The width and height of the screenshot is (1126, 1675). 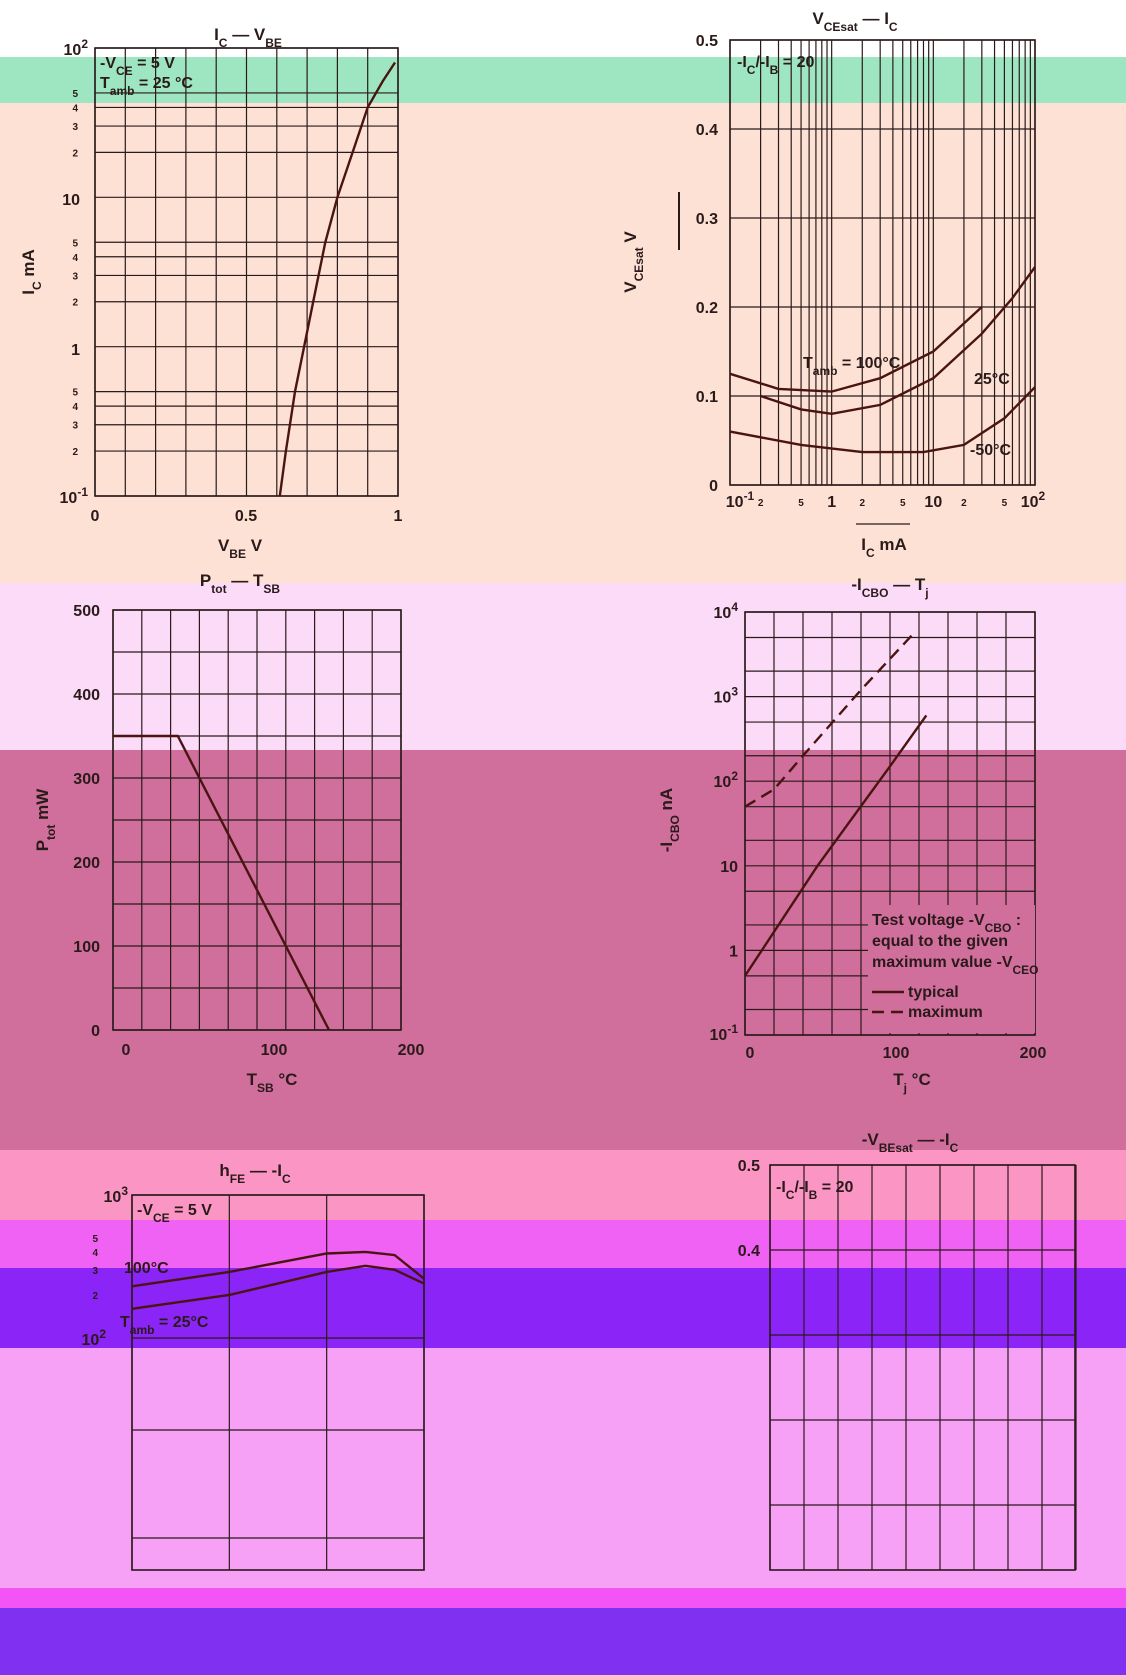 What do you see at coordinates (774, 70) in the screenshot?
I see `text-subscript: B` at bounding box center [774, 70].